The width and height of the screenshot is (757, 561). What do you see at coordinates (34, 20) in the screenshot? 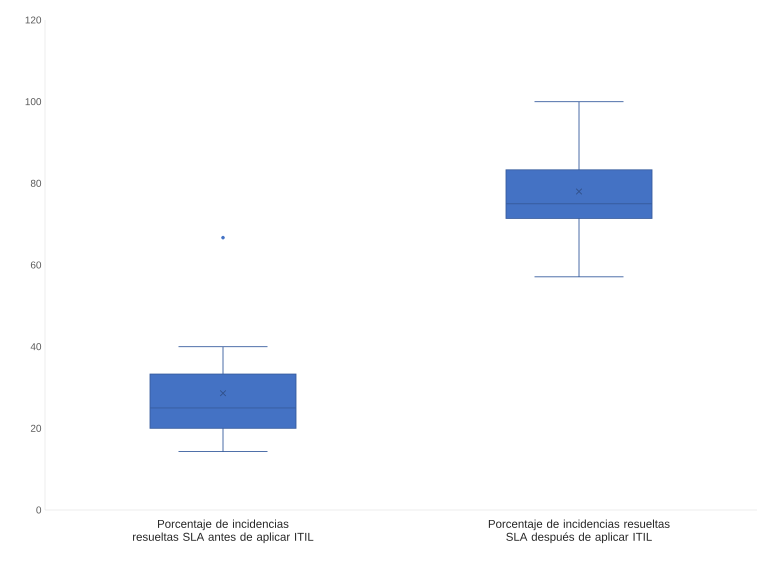
I see `y-tick-label: 120` at bounding box center [34, 20].